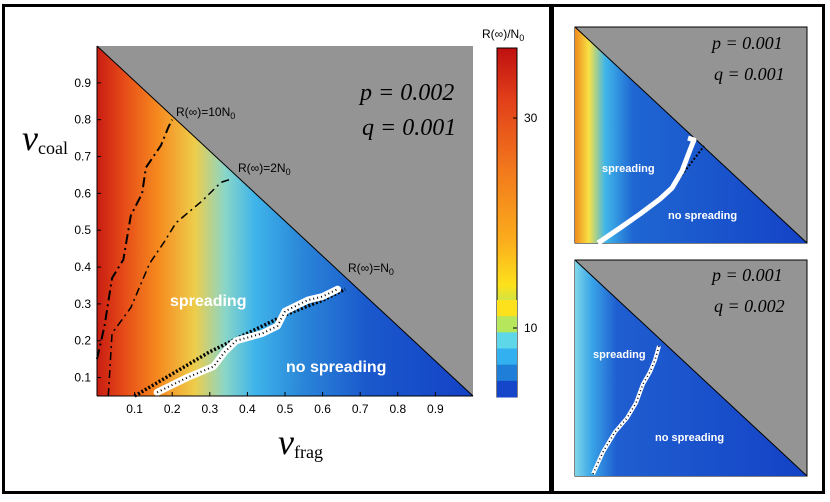  What do you see at coordinates (371, 269) in the screenshot?
I see `contour-label-n0: R(∞)=N0` at bounding box center [371, 269].